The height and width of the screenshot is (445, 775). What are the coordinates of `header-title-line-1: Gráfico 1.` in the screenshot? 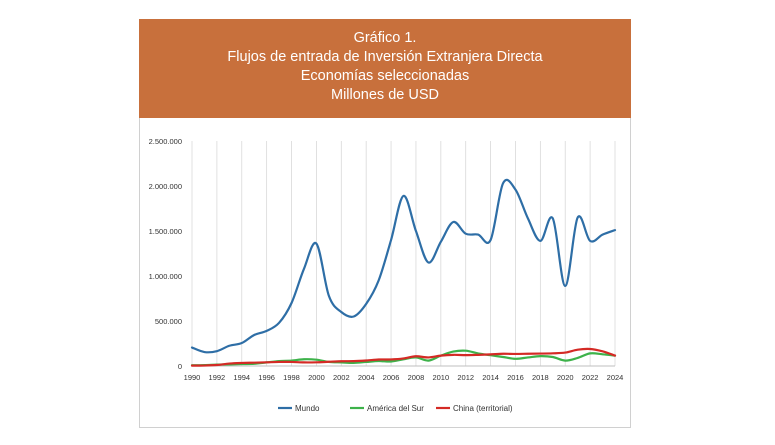 It's located at (385, 38).